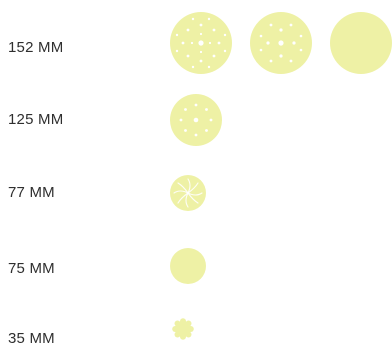  What do you see at coordinates (201, 43) in the screenshot?
I see `multi-hole-disc-icon` at bounding box center [201, 43].